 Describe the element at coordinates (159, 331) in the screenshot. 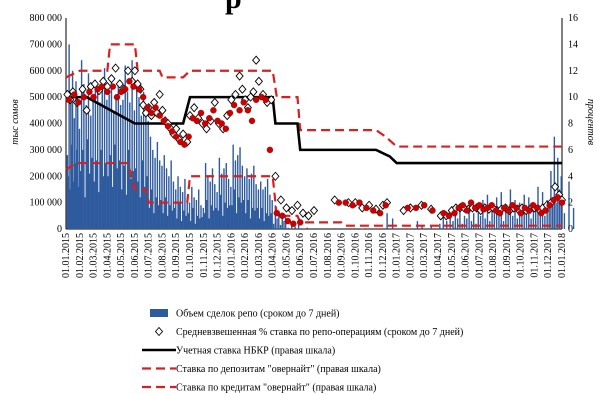

I see `legend-swatch` at that location.